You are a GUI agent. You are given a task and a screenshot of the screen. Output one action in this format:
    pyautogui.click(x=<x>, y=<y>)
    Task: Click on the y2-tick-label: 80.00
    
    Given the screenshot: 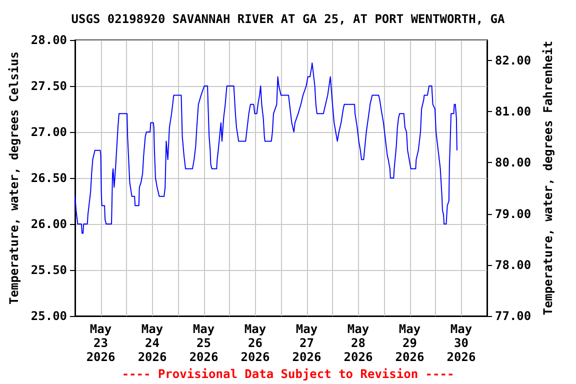 What is the action you would take?
    pyautogui.click(x=513, y=163)
    